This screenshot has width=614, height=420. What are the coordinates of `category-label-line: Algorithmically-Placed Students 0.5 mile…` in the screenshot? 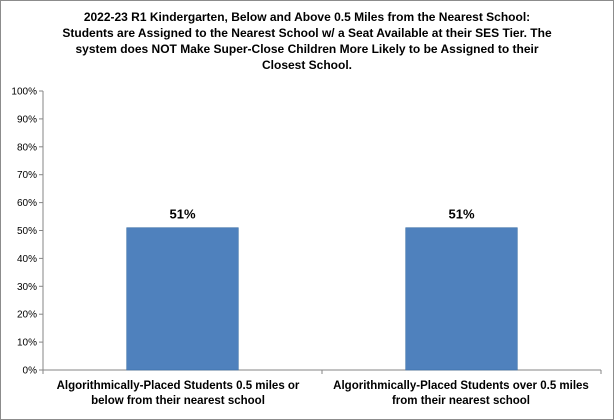 It's located at (178, 386).